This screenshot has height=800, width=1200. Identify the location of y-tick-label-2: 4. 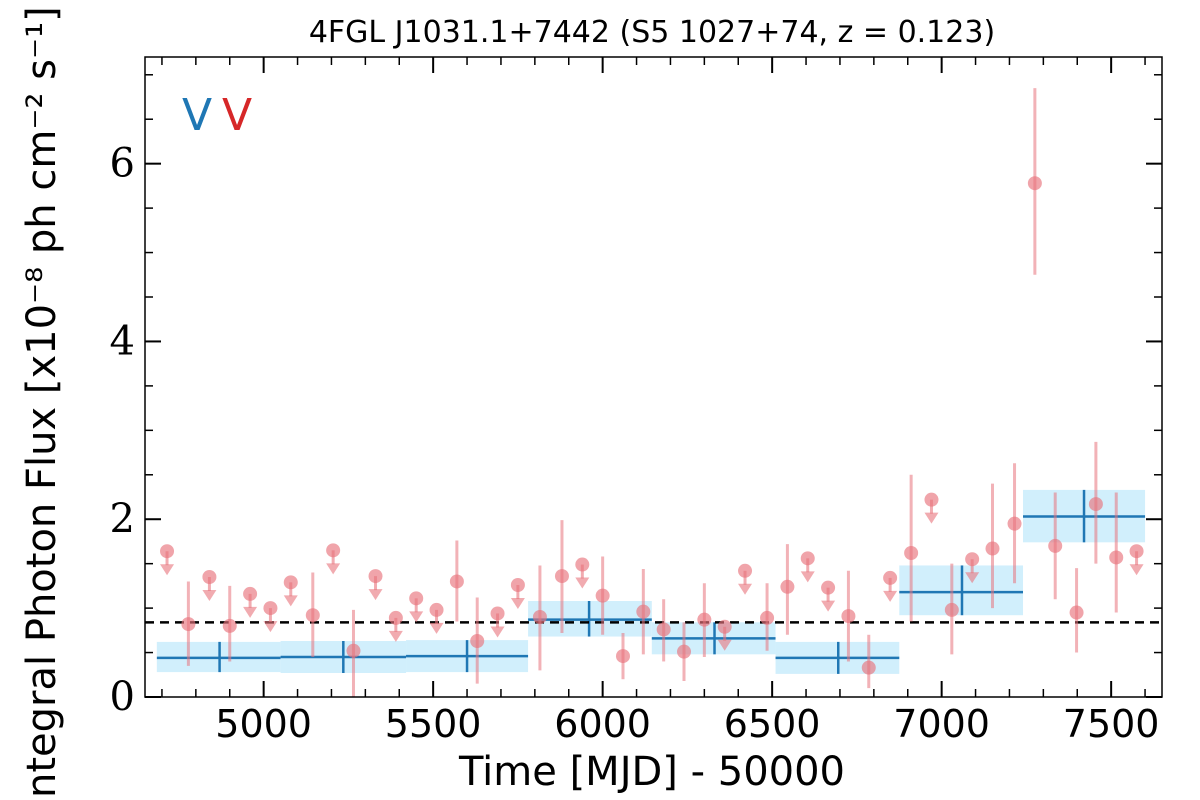
(122, 341).